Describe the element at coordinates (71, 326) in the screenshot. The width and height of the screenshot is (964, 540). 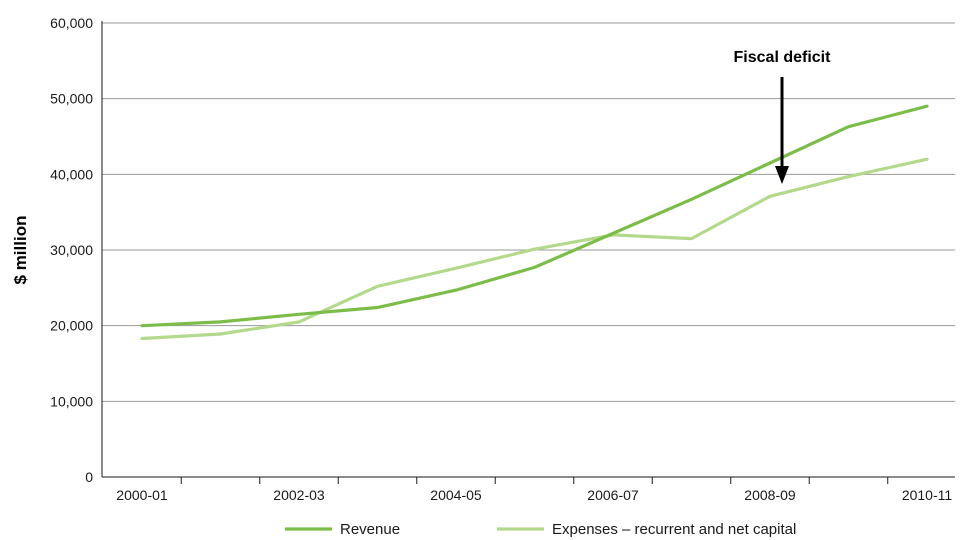
I see `y-tick-label: 20,000` at that location.